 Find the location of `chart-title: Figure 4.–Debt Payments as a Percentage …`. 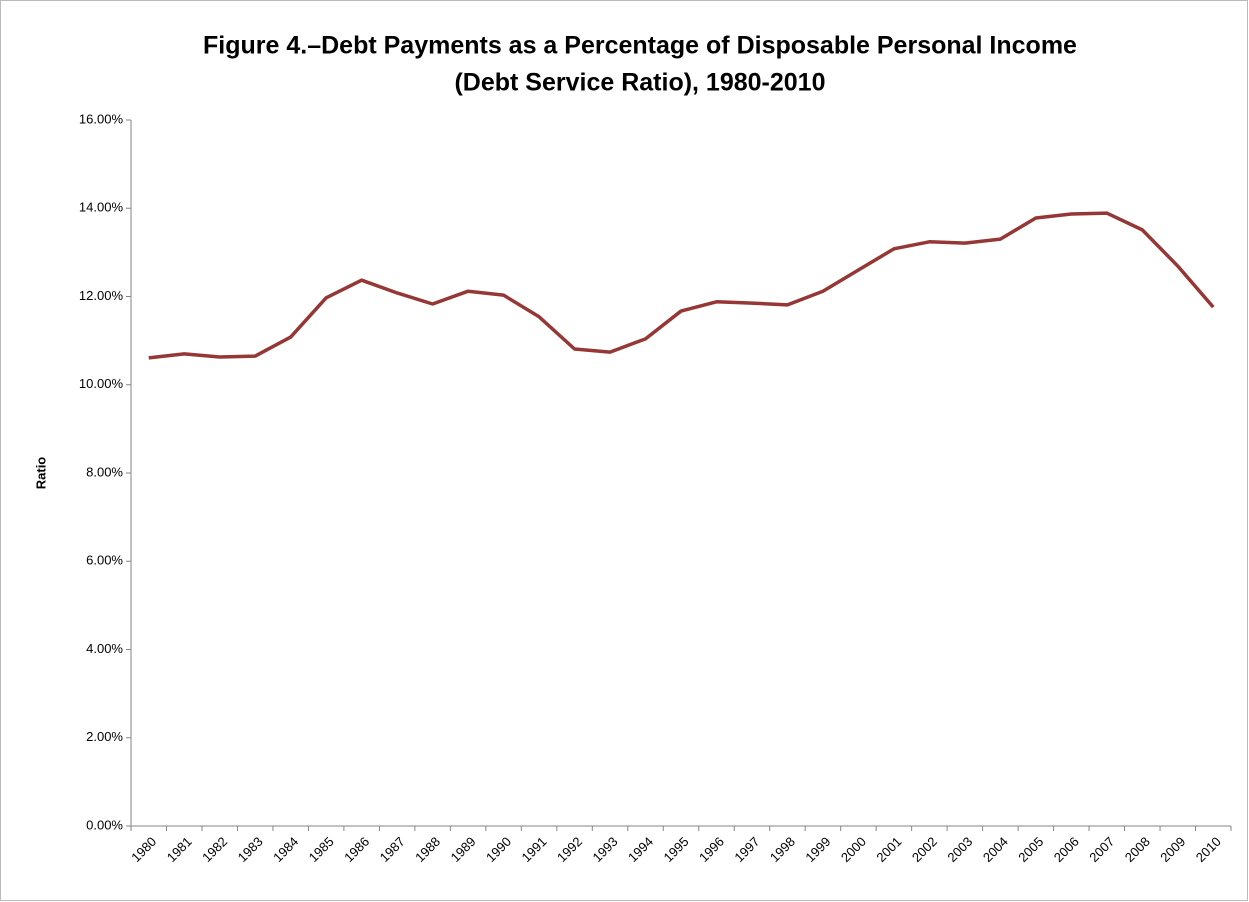

chart-title: Figure 4.–Debt Payments as a Percentage … is located at coordinates (640, 46).